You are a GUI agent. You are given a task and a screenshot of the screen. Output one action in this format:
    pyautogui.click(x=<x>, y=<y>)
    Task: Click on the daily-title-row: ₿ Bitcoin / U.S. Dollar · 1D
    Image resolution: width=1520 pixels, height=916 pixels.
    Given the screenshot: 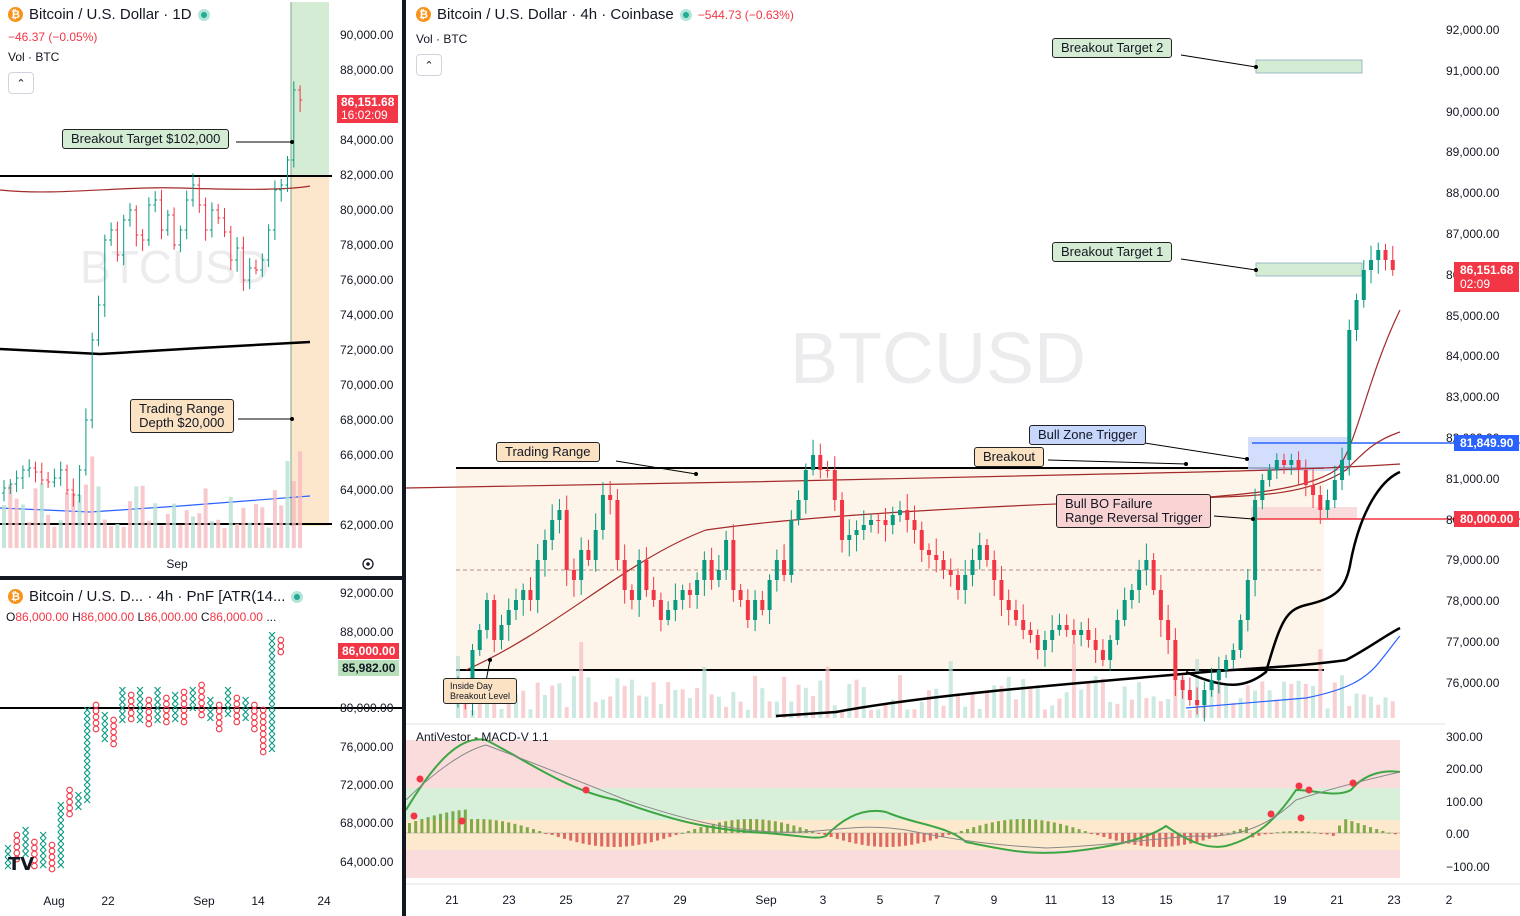 What is the action you would take?
    pyautogui.click(x=109, y=14)
    